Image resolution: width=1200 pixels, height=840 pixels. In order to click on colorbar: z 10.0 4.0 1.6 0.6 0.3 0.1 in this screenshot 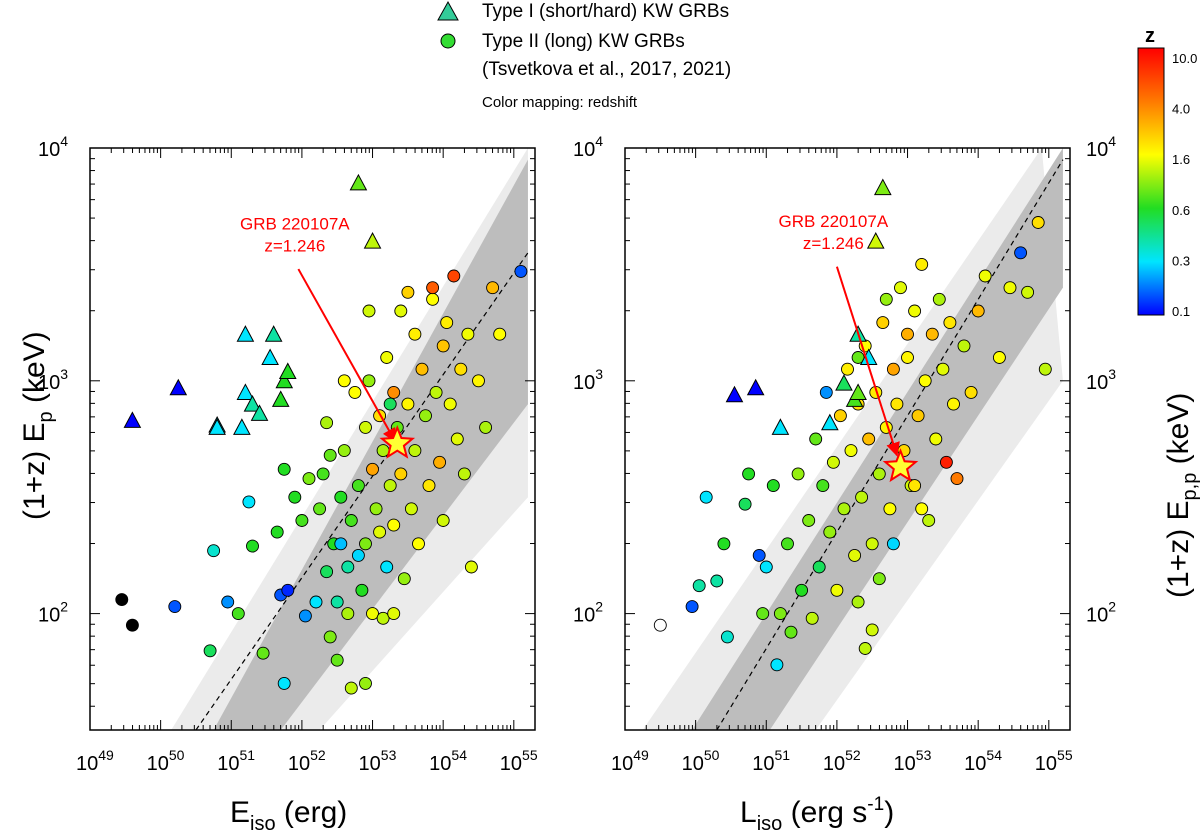, I will do `click(1167, 172)`.